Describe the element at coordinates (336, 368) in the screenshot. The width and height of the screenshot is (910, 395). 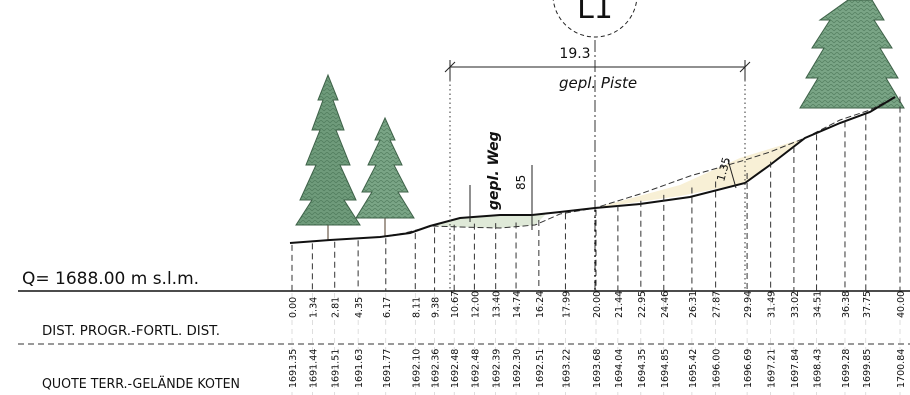
I see `station-elevation: 1691.51` at that location.